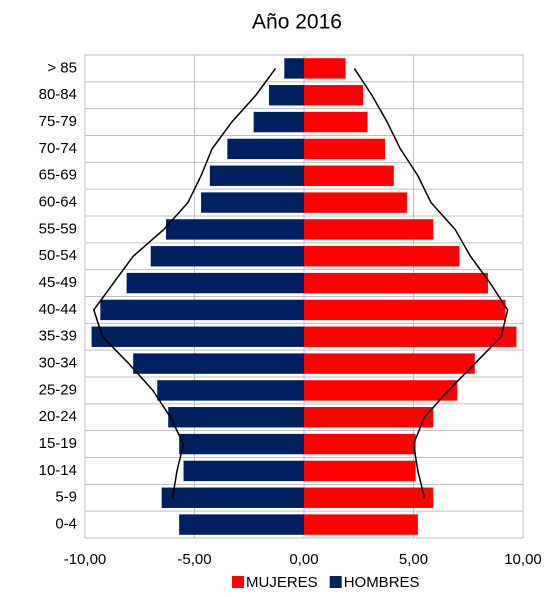  What do you see at coordinates (58, 470) in the screenshot?
I see `y-tick-label: 10-14` at bounding box center [58, 470].